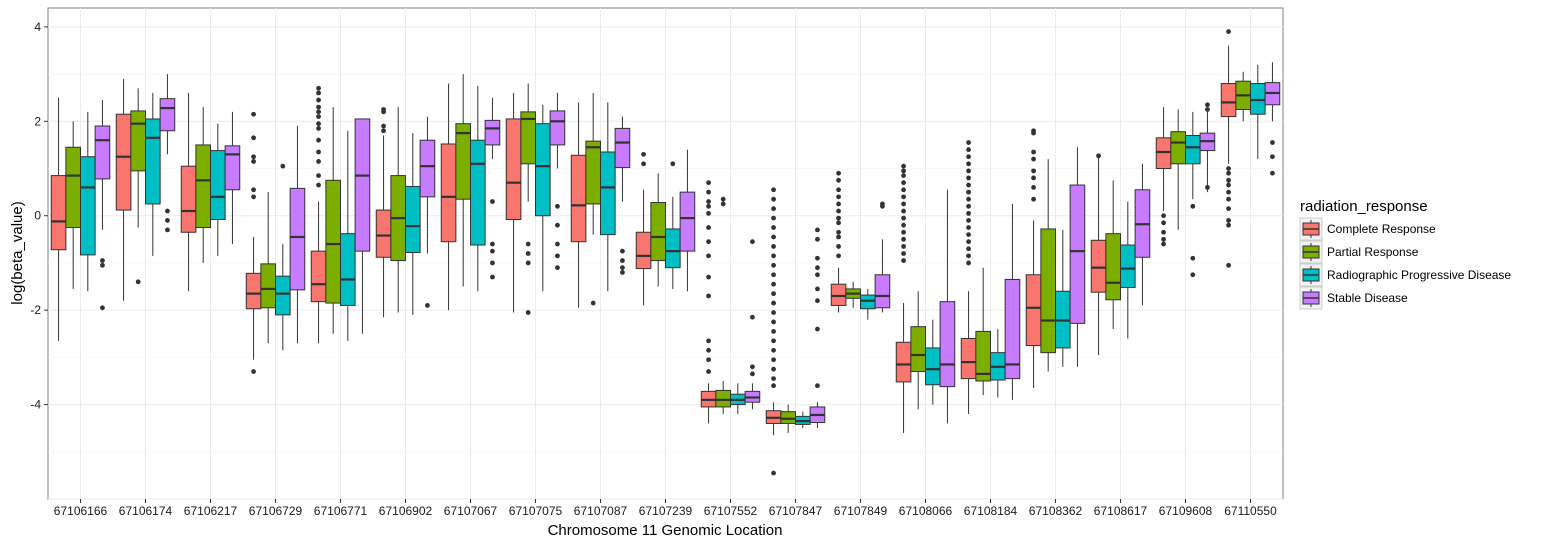 This screenshot has width=1544, height=546. I want to click on x-tick-label: 67107239, so click(666, 511).